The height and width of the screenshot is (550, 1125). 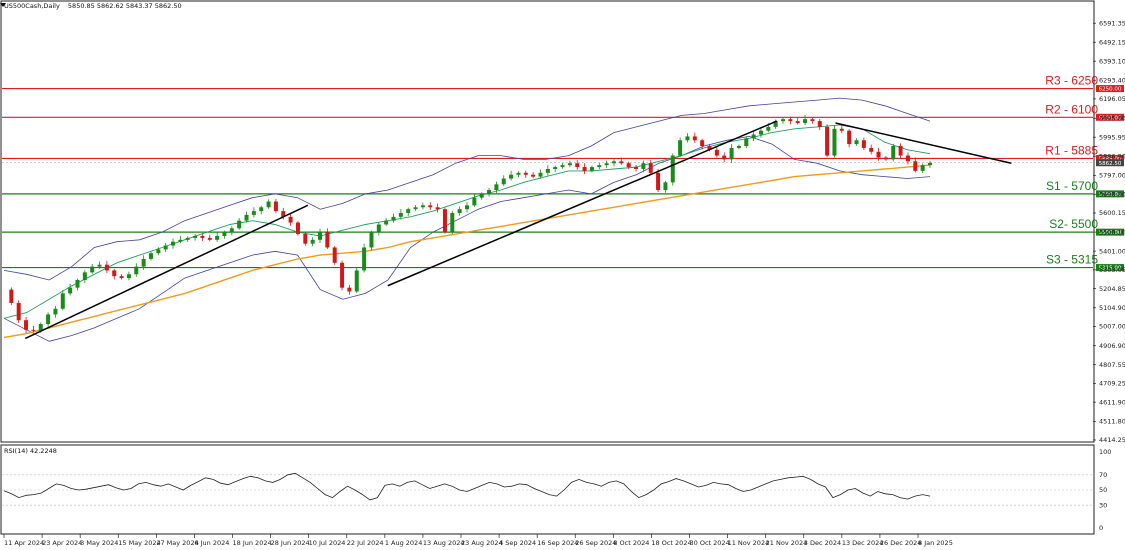 I want to click on trendline-downtrend, so click(x=923, y=143).